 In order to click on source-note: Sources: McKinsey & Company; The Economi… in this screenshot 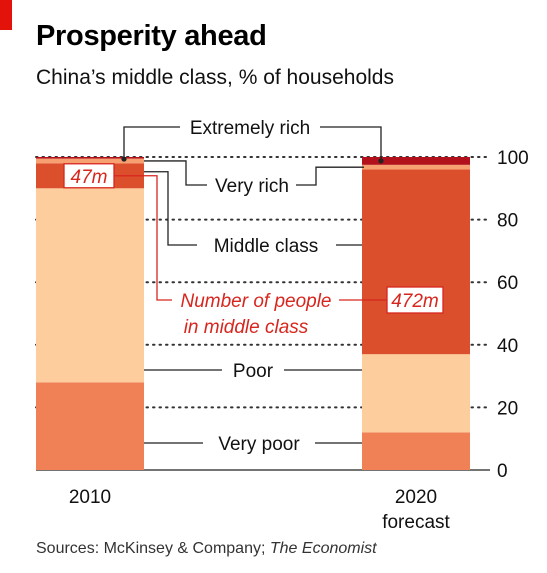, I will do `click(206, 549)`.